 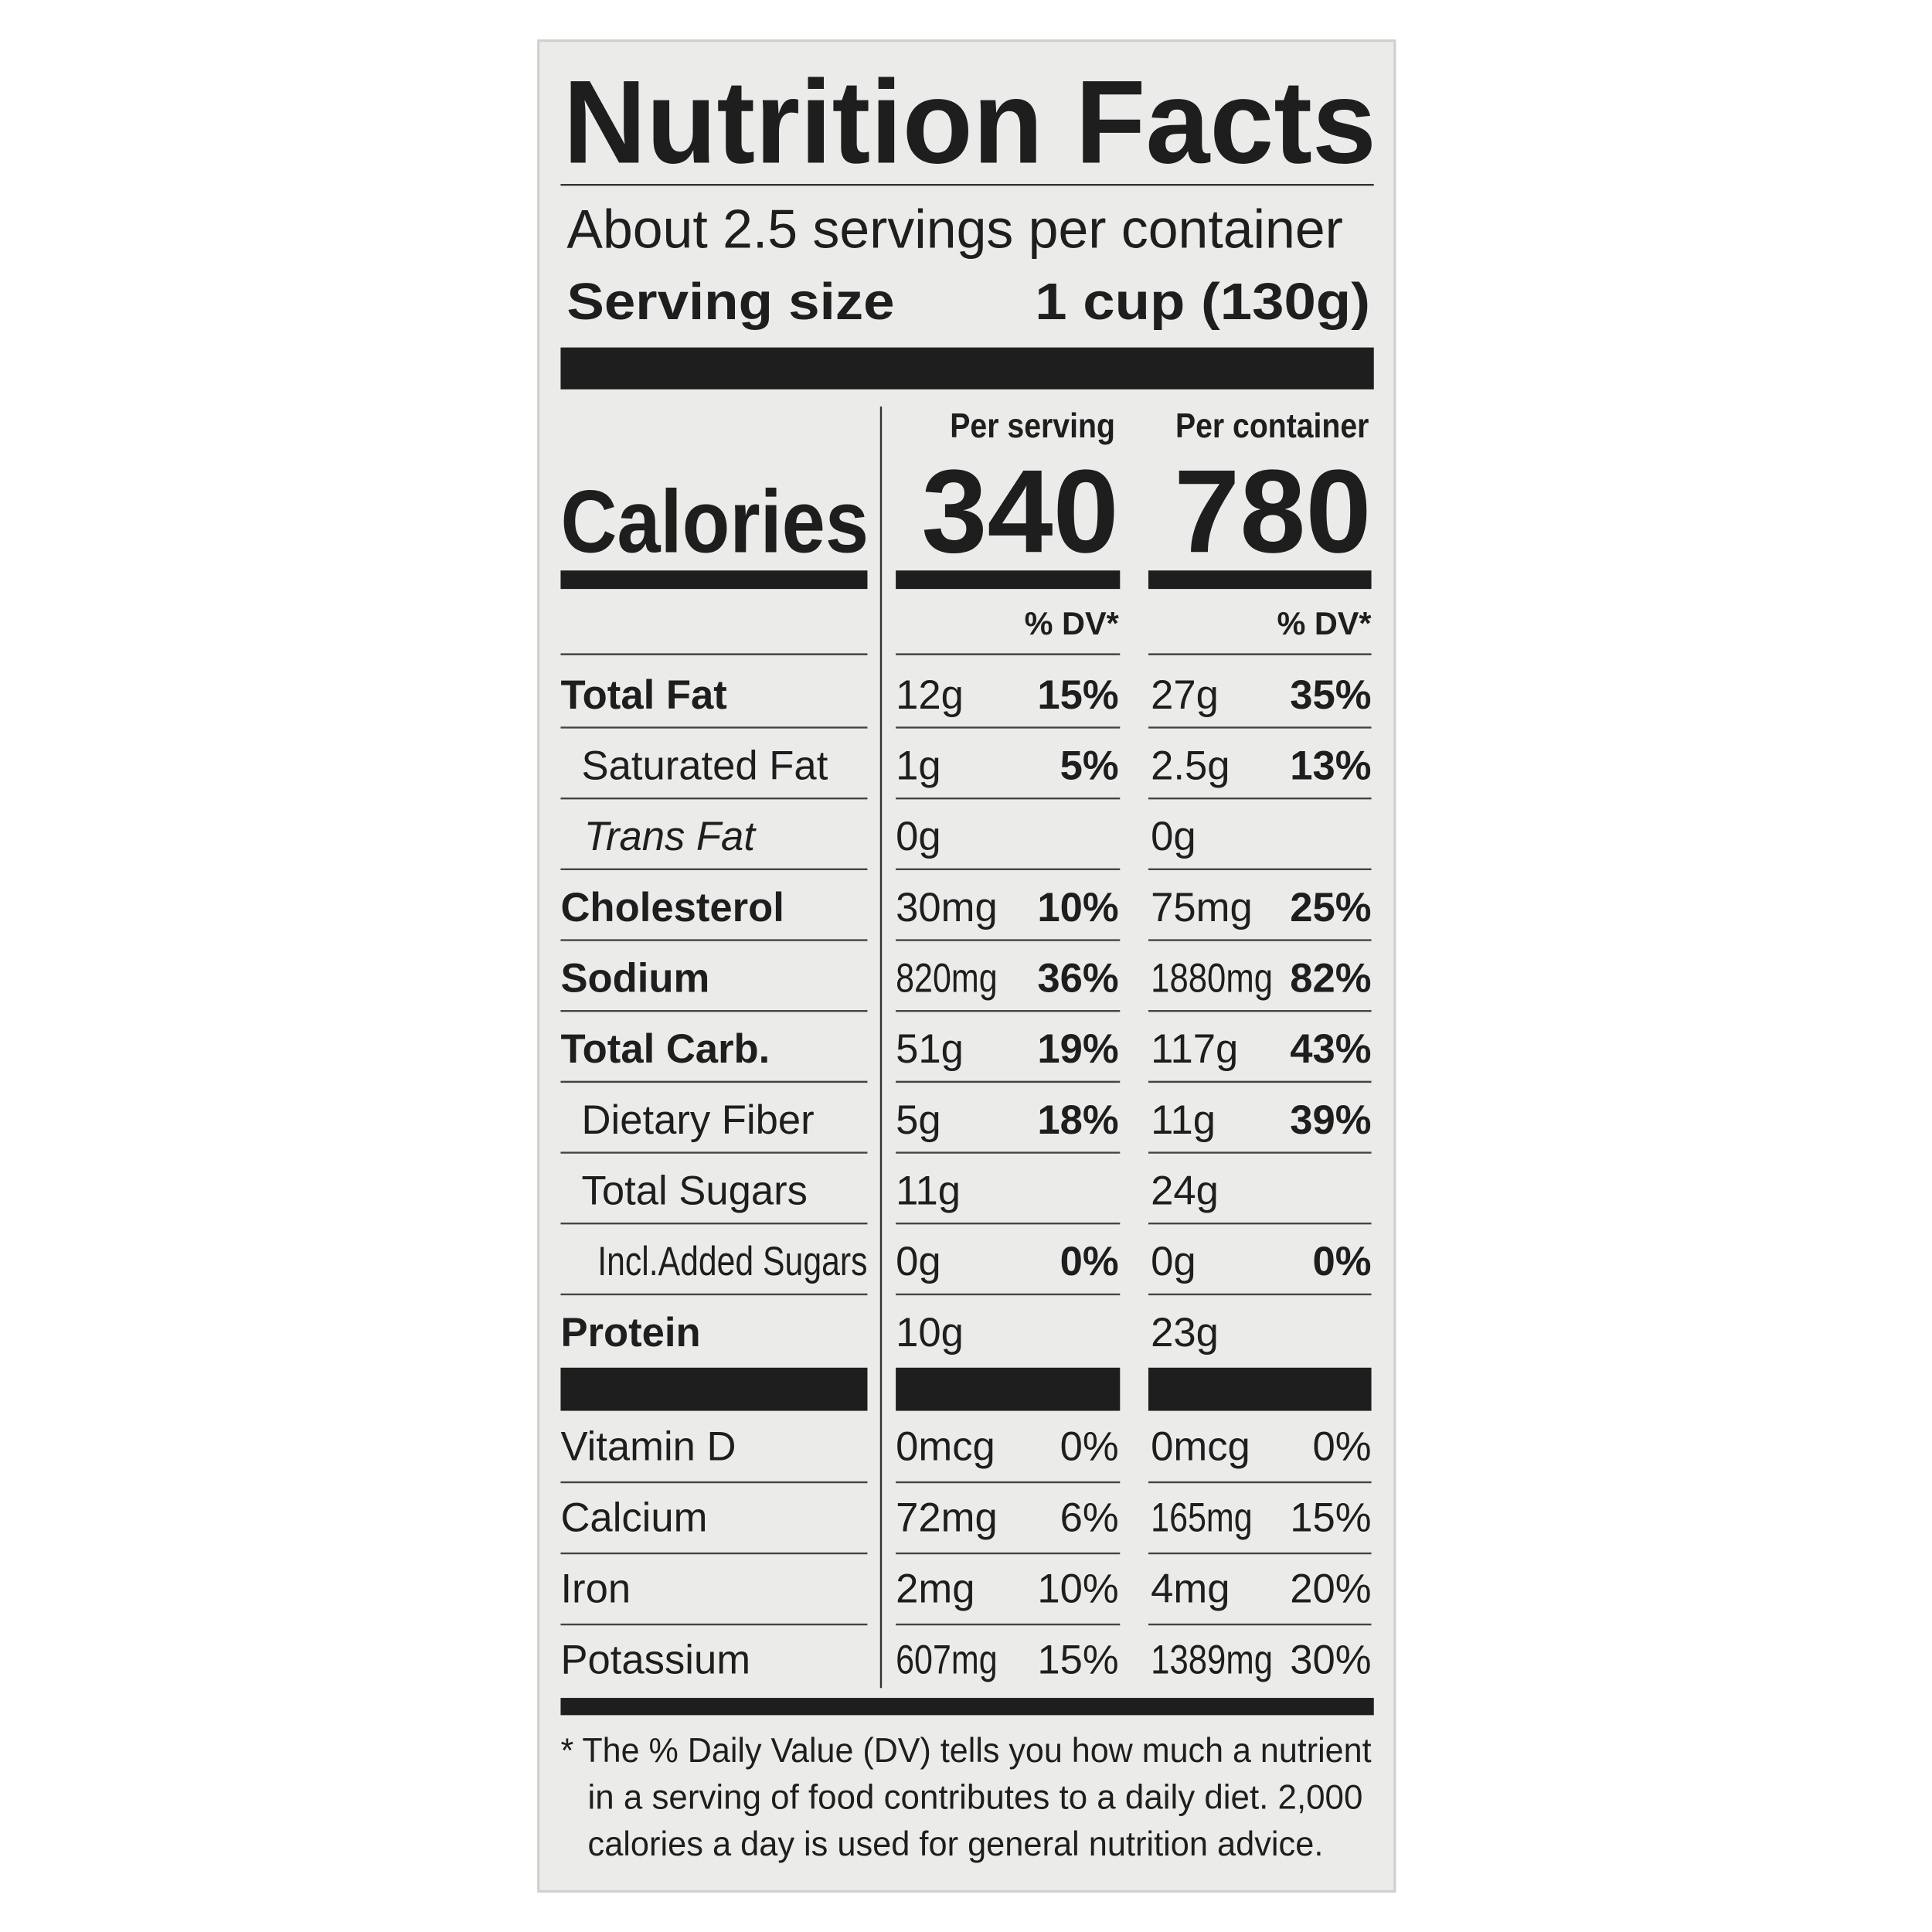 What do you see at coordinates (954, 228) in the screenshot?
I see `servings-per-container: About 2.5 servings per container` at bounding box center [954, 228].